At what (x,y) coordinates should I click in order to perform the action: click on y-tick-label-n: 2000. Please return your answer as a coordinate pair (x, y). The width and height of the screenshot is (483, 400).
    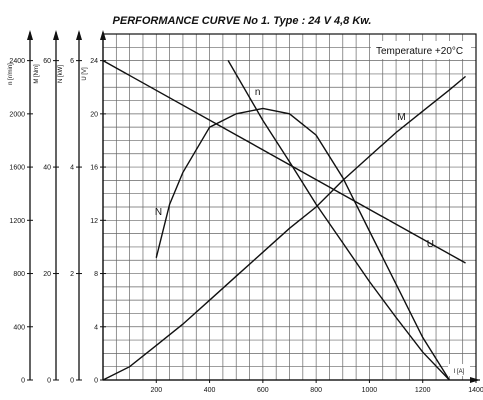
    Looking at the image, I should click on (17, 114).